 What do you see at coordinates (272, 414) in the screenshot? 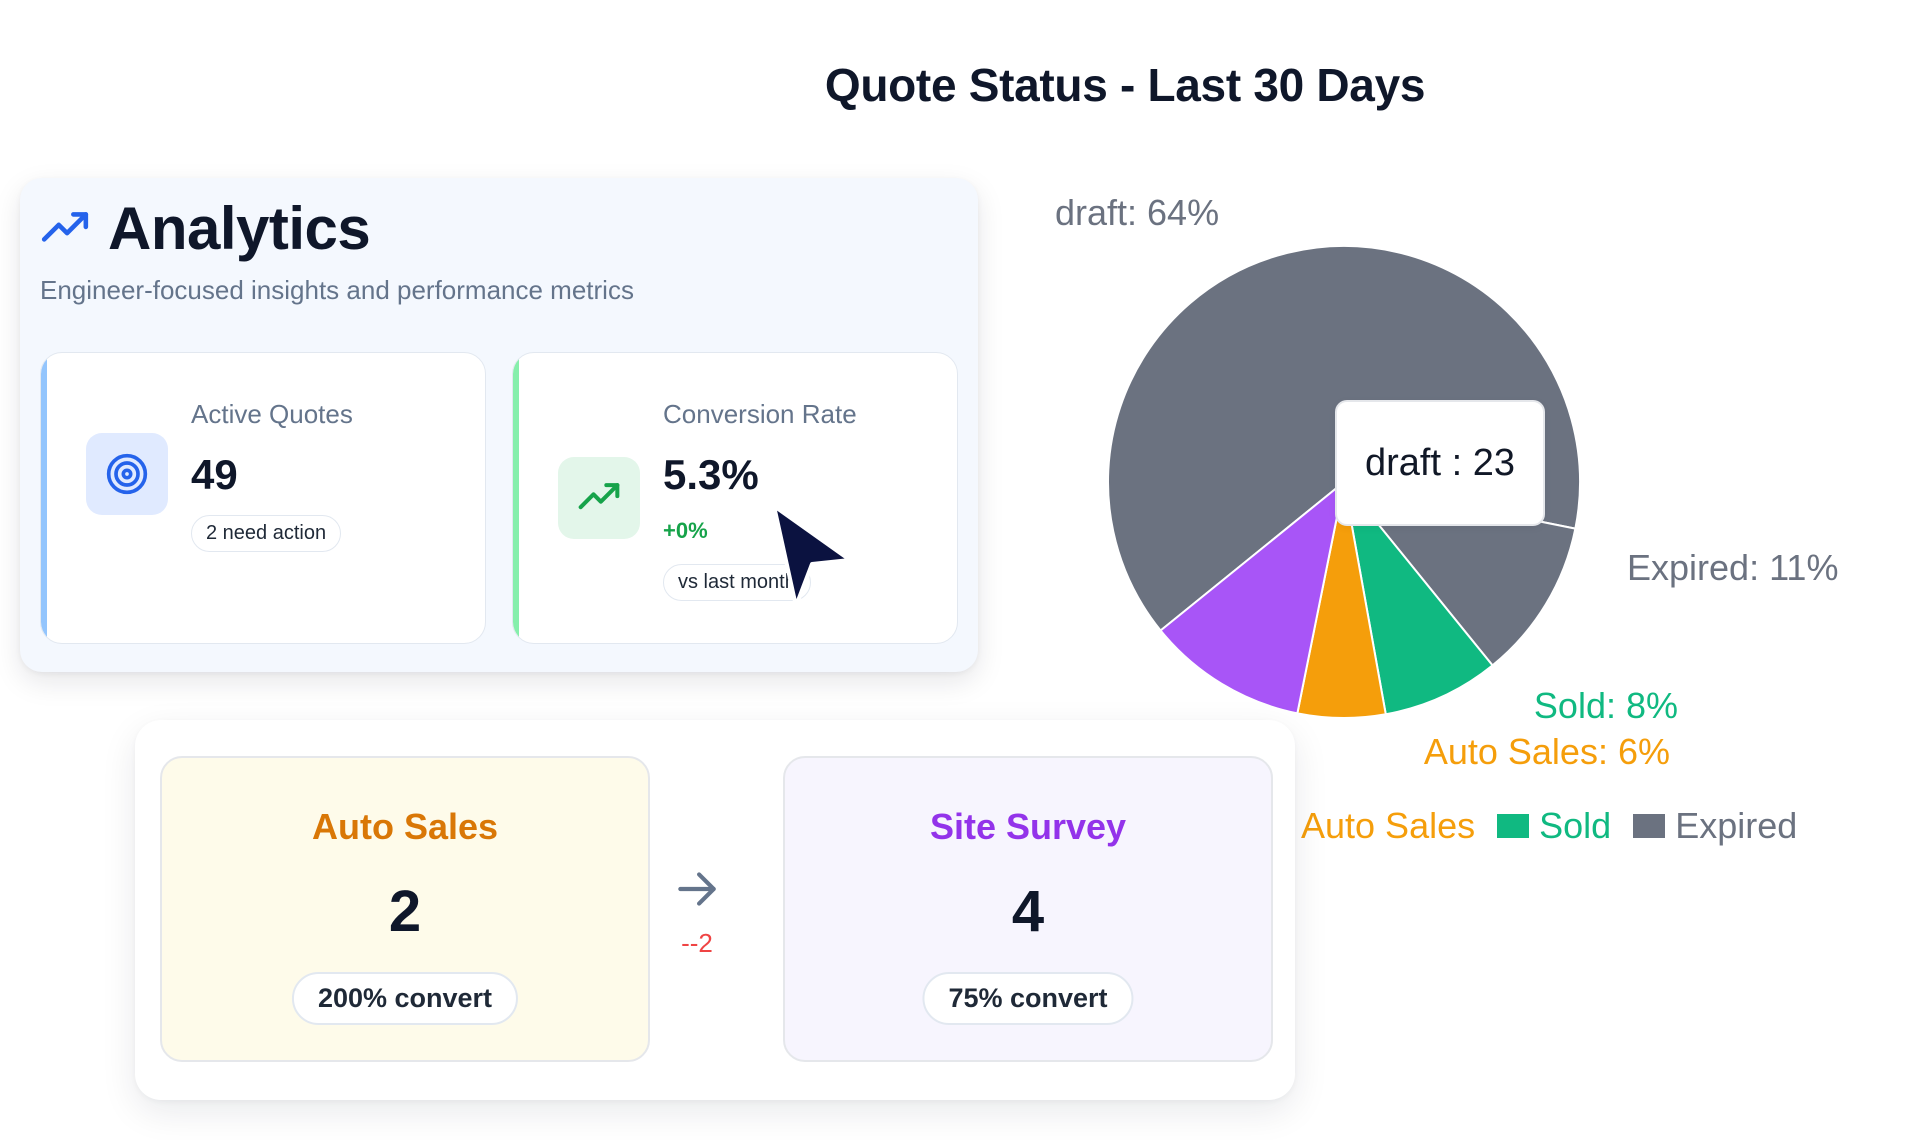
I see `metric-label: Active Quotes` at bounding box center [272, 414].